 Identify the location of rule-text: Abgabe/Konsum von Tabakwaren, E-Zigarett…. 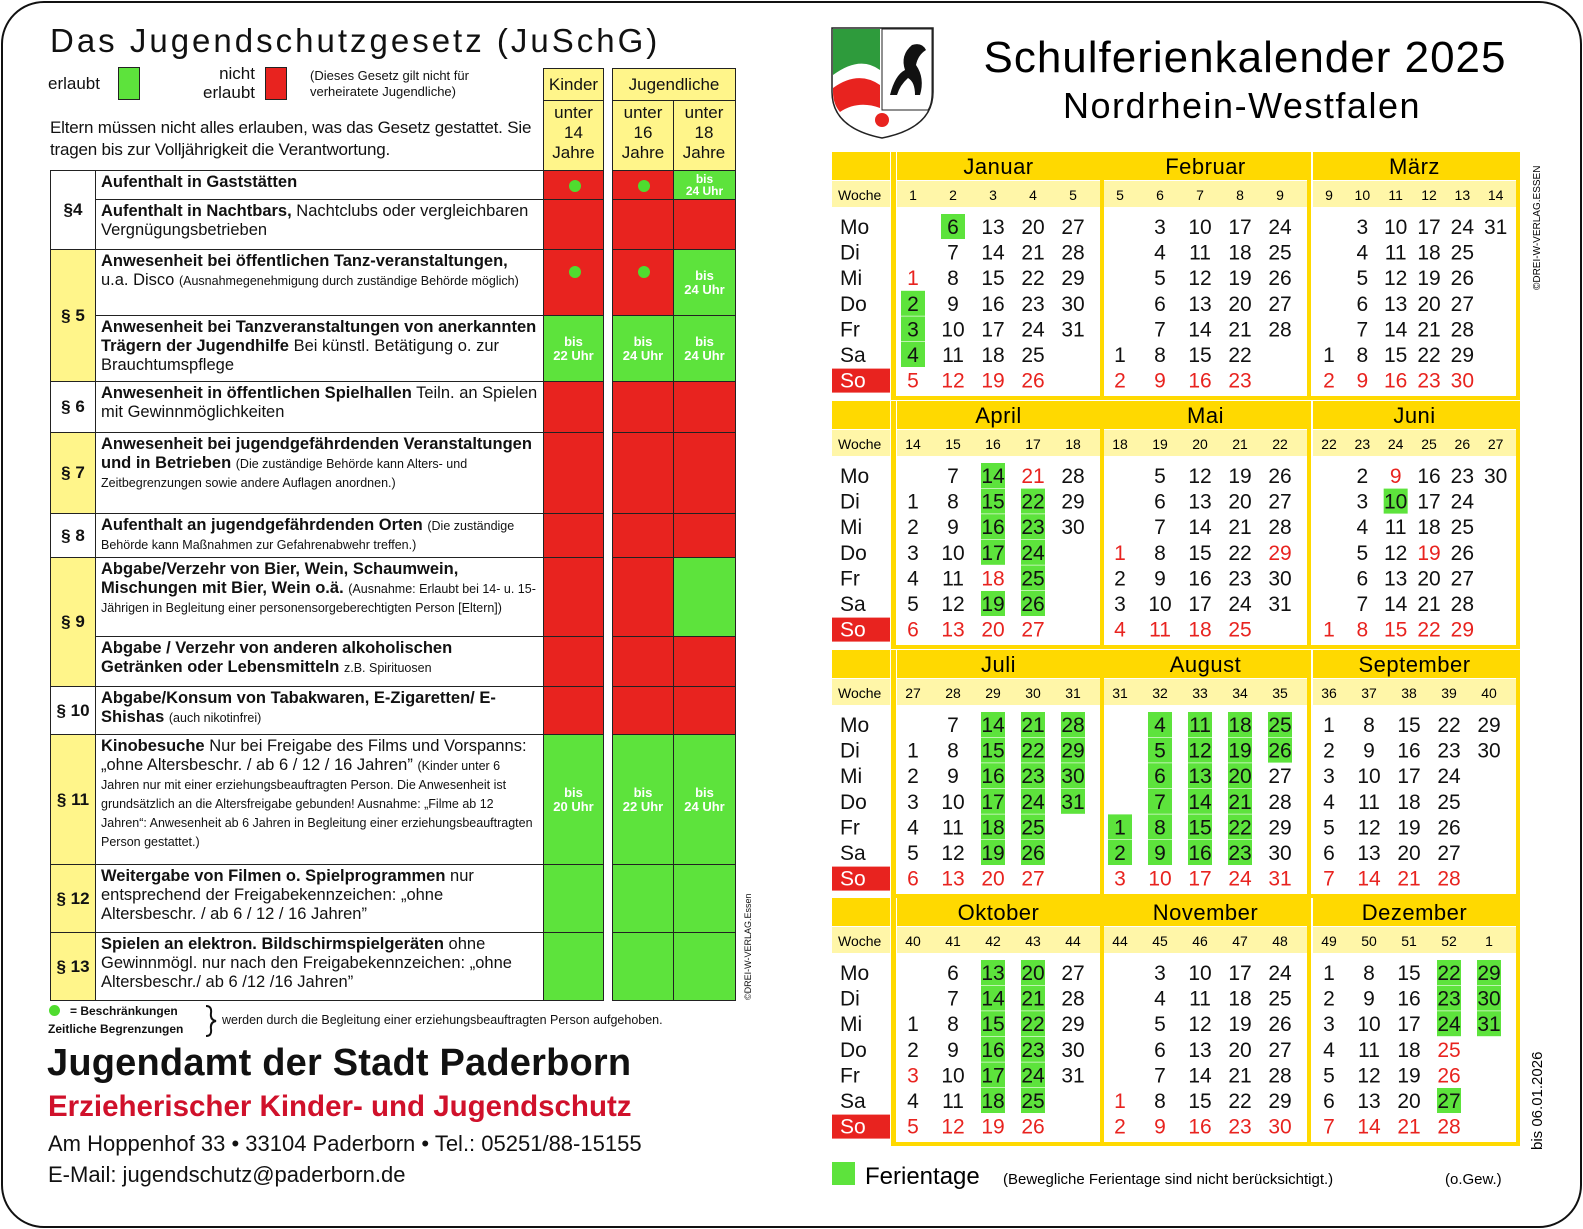
(319, 710).